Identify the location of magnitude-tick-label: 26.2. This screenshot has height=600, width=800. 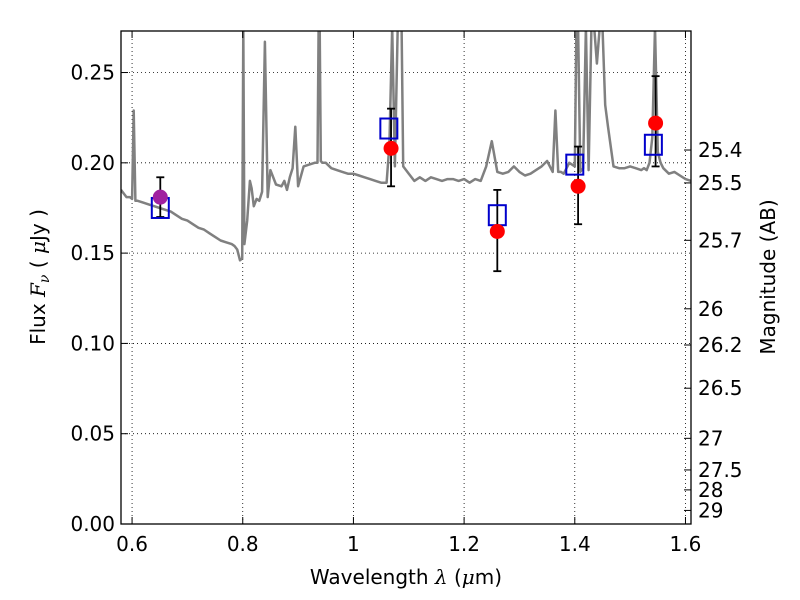
(720, 345).